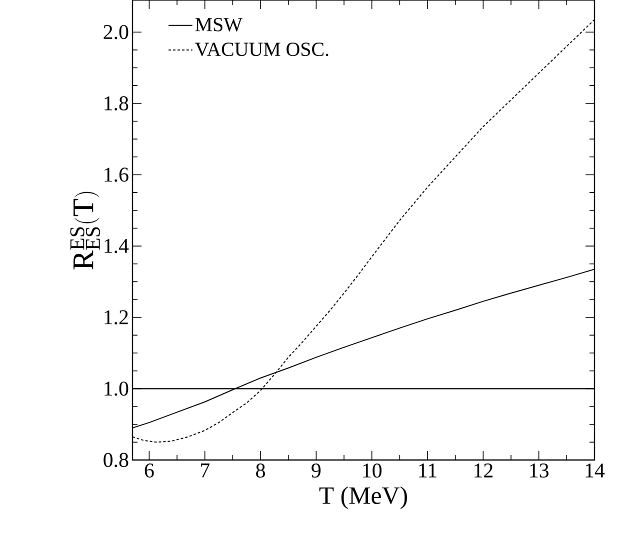 The image size is (624, 543). Describe the element at coordinates (116, 317) in the screenshot. I see `y-tick-label: 1.2` at that location.